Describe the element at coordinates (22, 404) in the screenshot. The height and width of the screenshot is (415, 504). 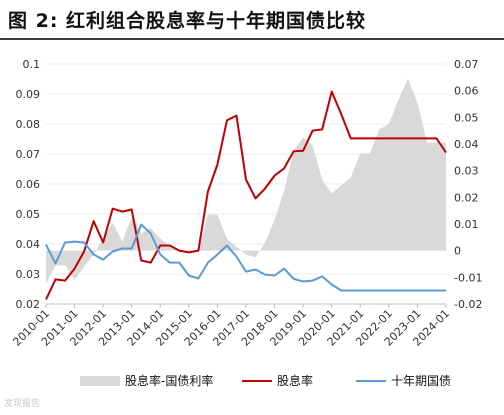
I see `watermark: 发现报告` at that location.